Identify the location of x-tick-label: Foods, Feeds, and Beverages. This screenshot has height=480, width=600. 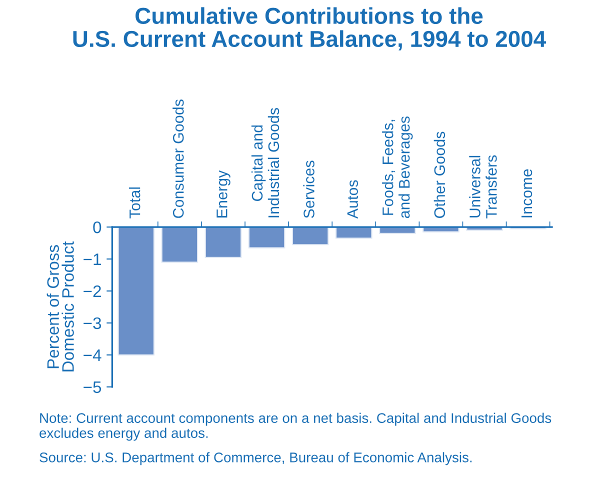
(397, 167).